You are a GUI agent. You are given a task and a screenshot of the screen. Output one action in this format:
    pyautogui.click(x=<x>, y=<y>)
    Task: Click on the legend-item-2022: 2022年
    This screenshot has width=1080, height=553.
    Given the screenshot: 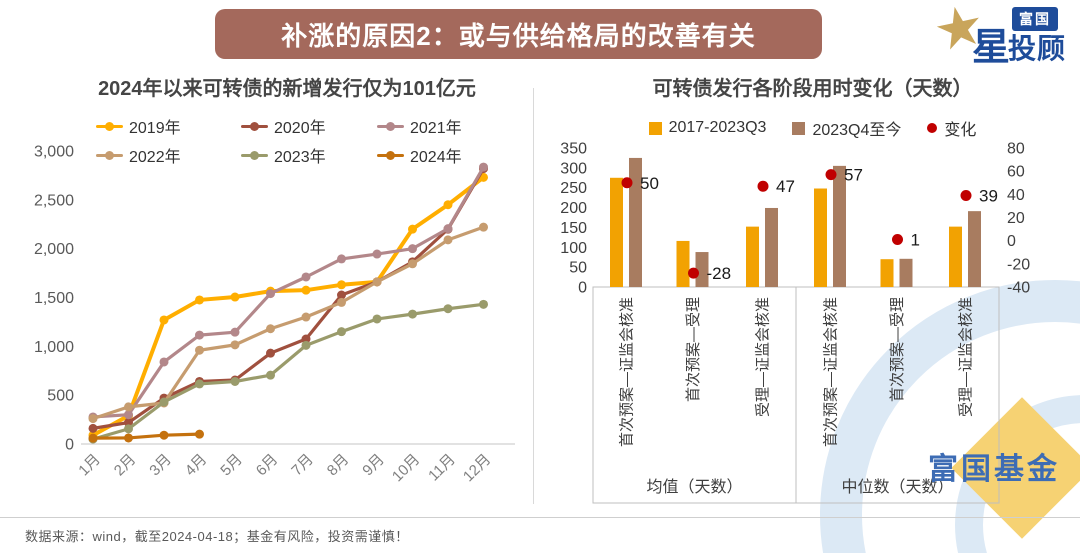 What is the action you would take?
    pyautogui.click(x=168, y=155)
    